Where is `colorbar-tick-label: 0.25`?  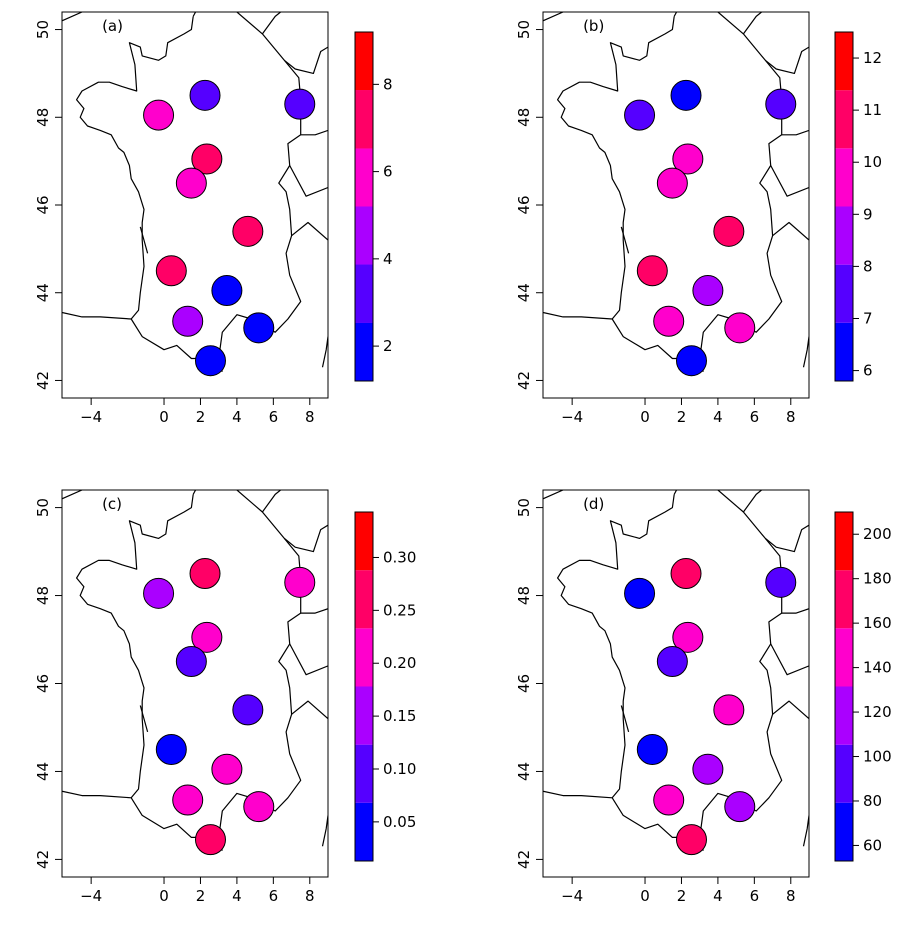
colorbar-tick-label: 0.25 is located at coordinates (399, 610).